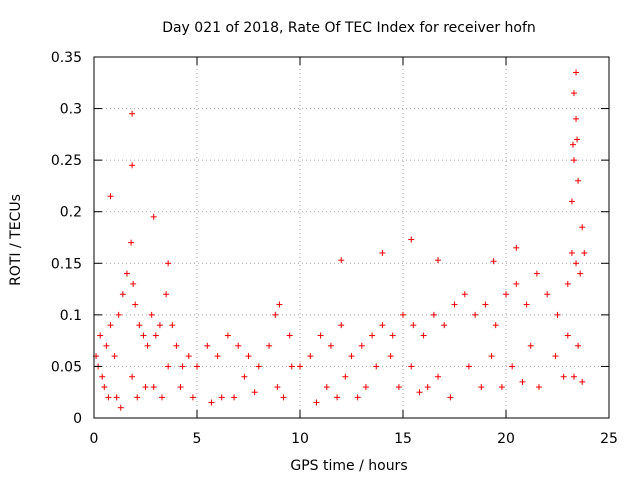 The height and width of the screenshot is (480, 640). Describe the element at coordinates (66, 367) in the screenshot. I see `y-tick-label: 0.05` at that location.